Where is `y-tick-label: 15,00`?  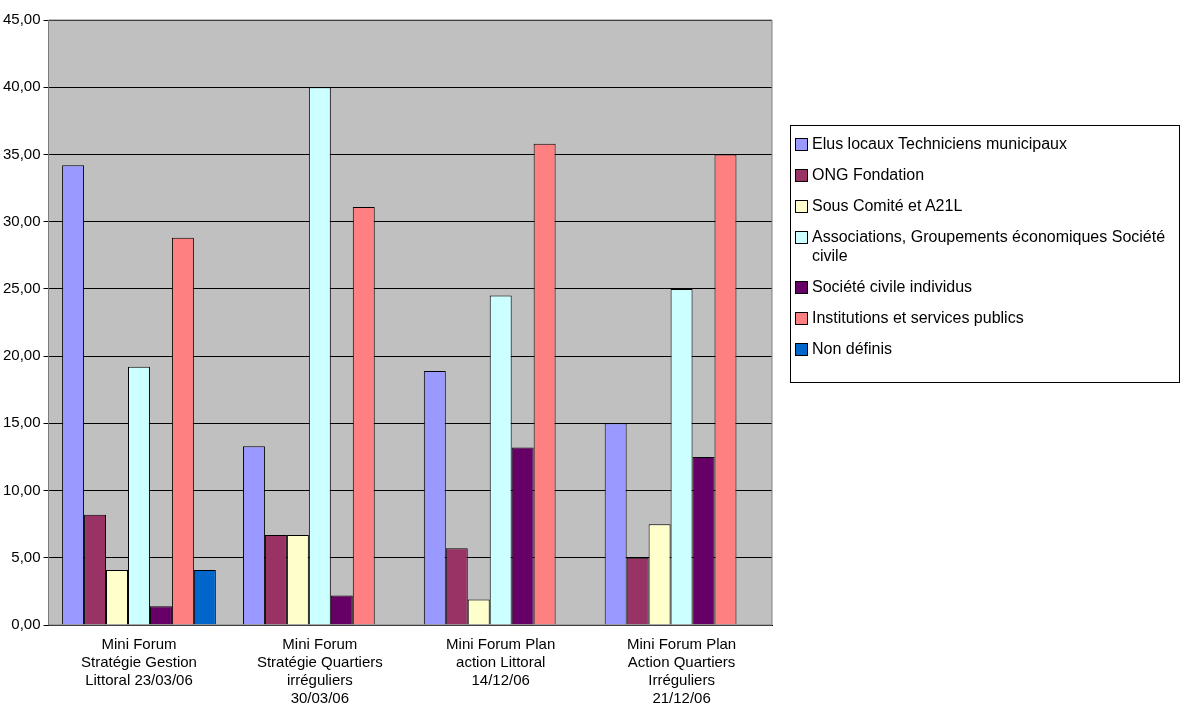 y-tick-label: 15,00 is located at coordinates (21, 422).